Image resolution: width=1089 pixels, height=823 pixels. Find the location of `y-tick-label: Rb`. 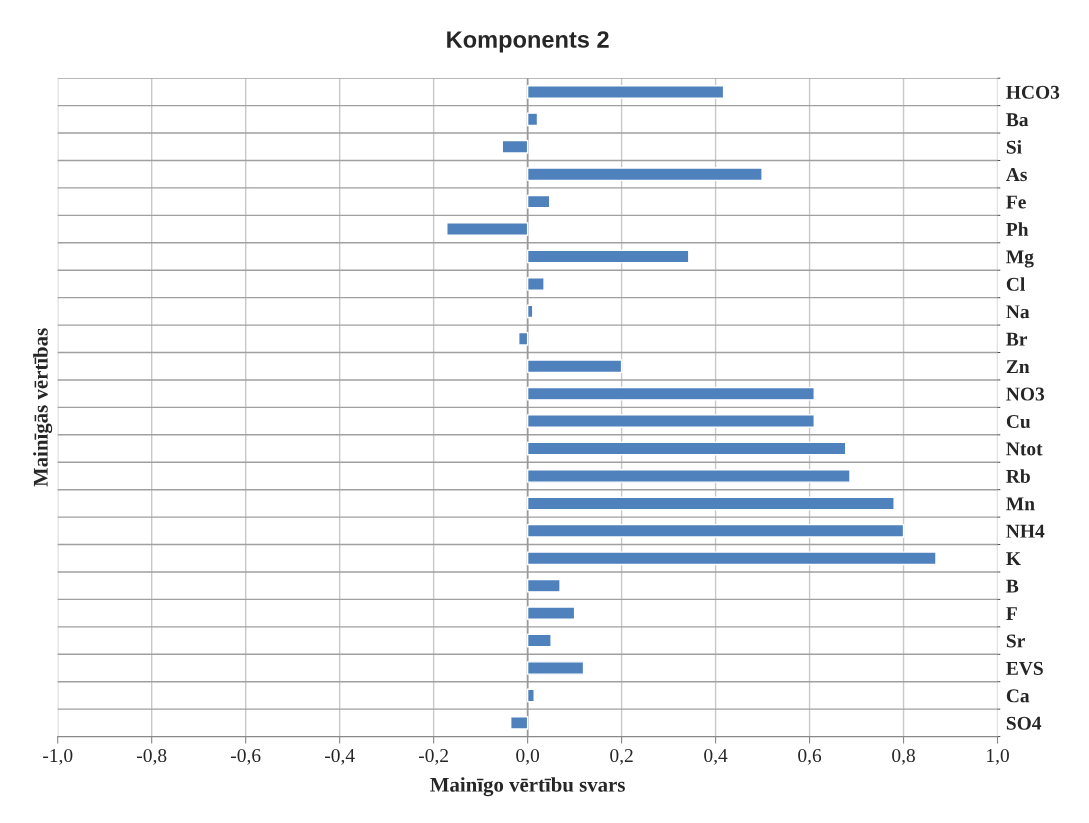

y-tick-label: Rb is located at coordinates (1018, 476).